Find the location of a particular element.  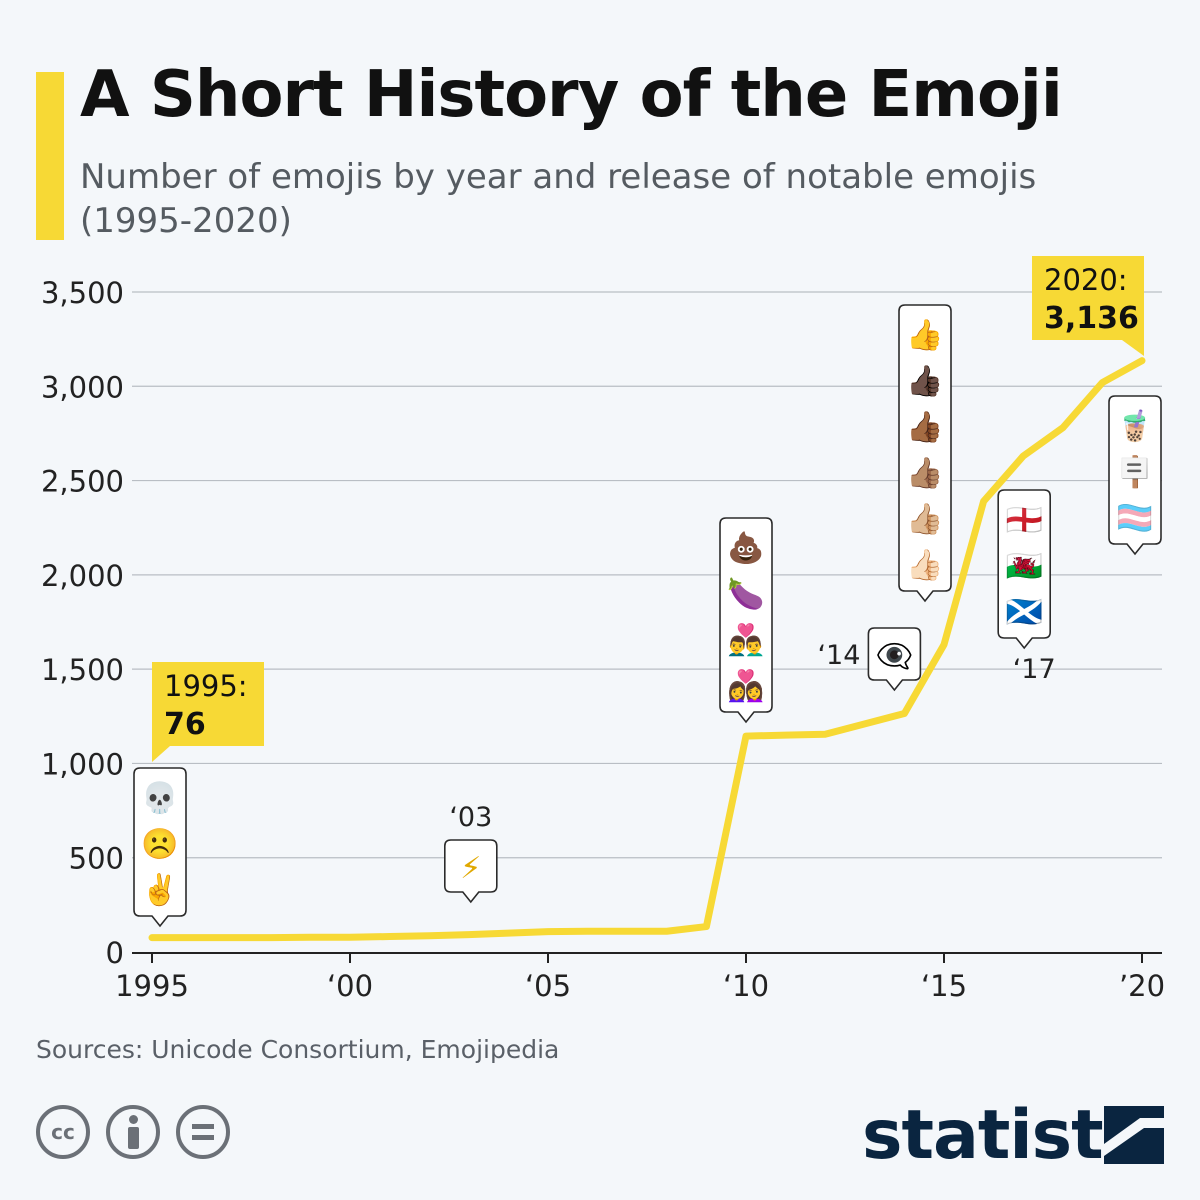

y-tick-label-7: 3,500 is located at coordinates (82, 293).